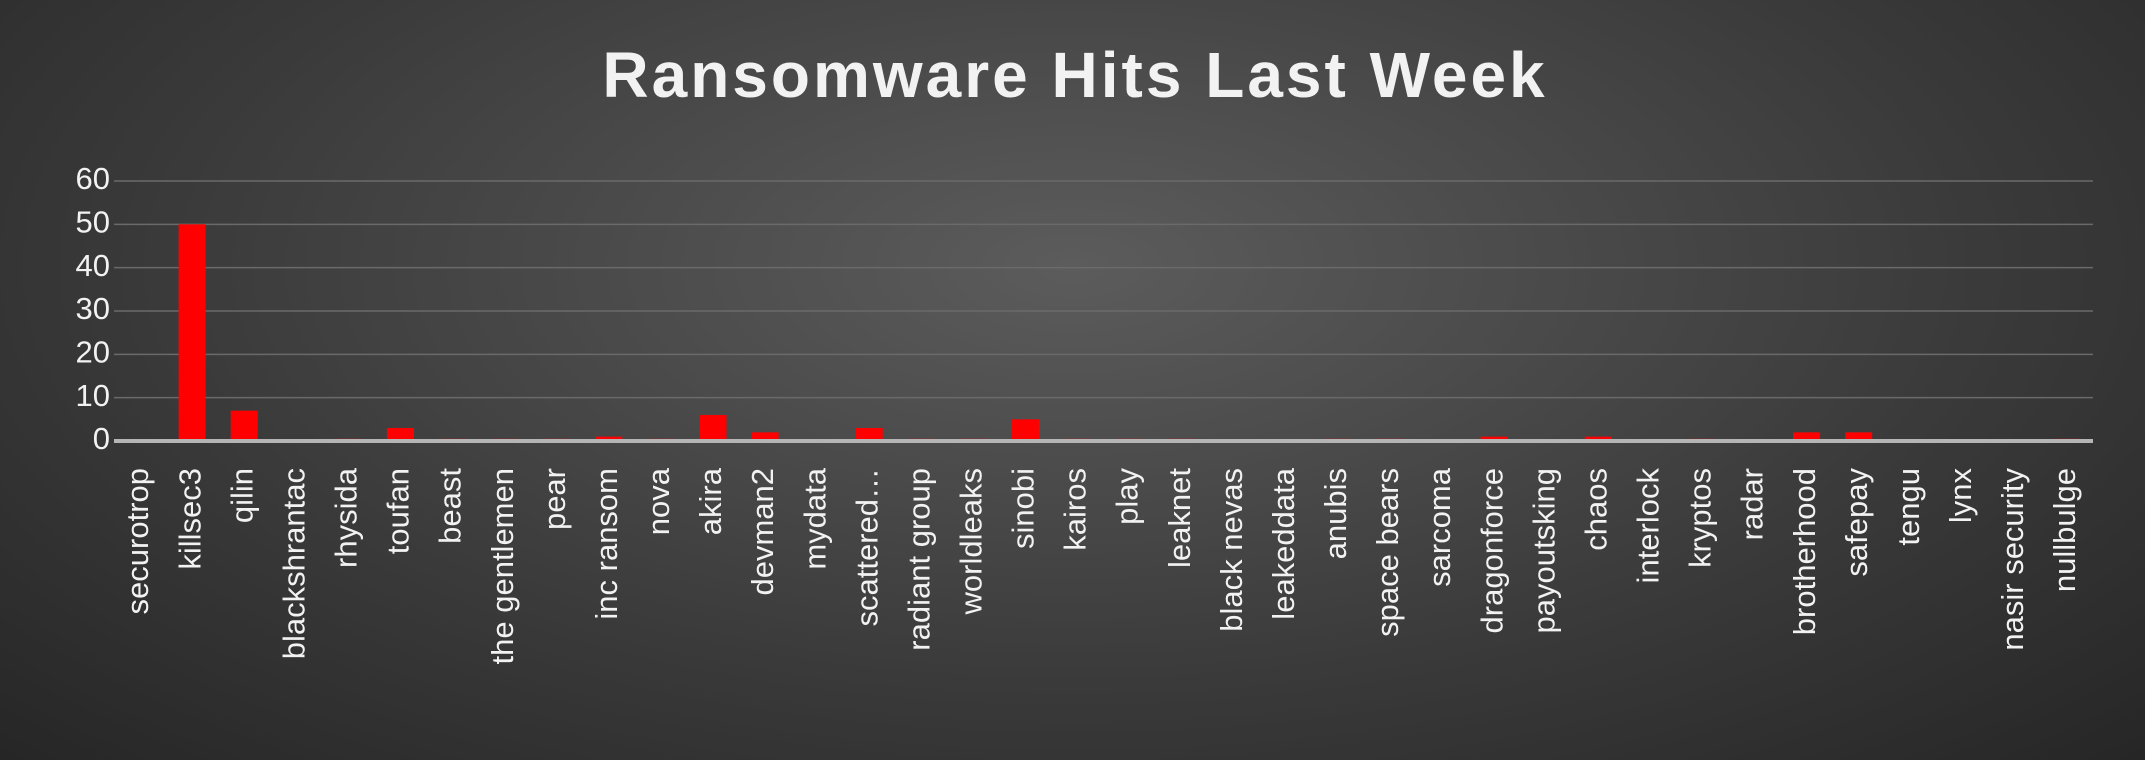 This screenshot has height=760, width=2145. Describe the element at coordinates (606, 544) in the screenshot. I see `x-tick-label: inc ransom` at that location.